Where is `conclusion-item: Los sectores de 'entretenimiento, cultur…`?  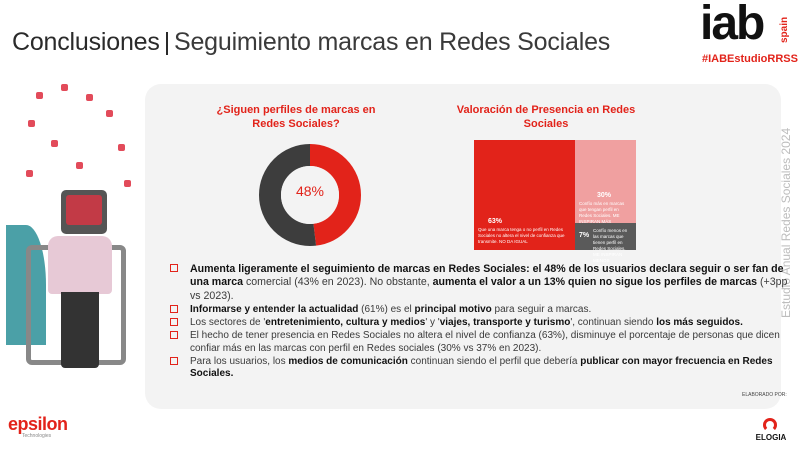 conclusion-item: Los sectores de 'entretenimiento, cultur… is located at coordinates (479, 323).